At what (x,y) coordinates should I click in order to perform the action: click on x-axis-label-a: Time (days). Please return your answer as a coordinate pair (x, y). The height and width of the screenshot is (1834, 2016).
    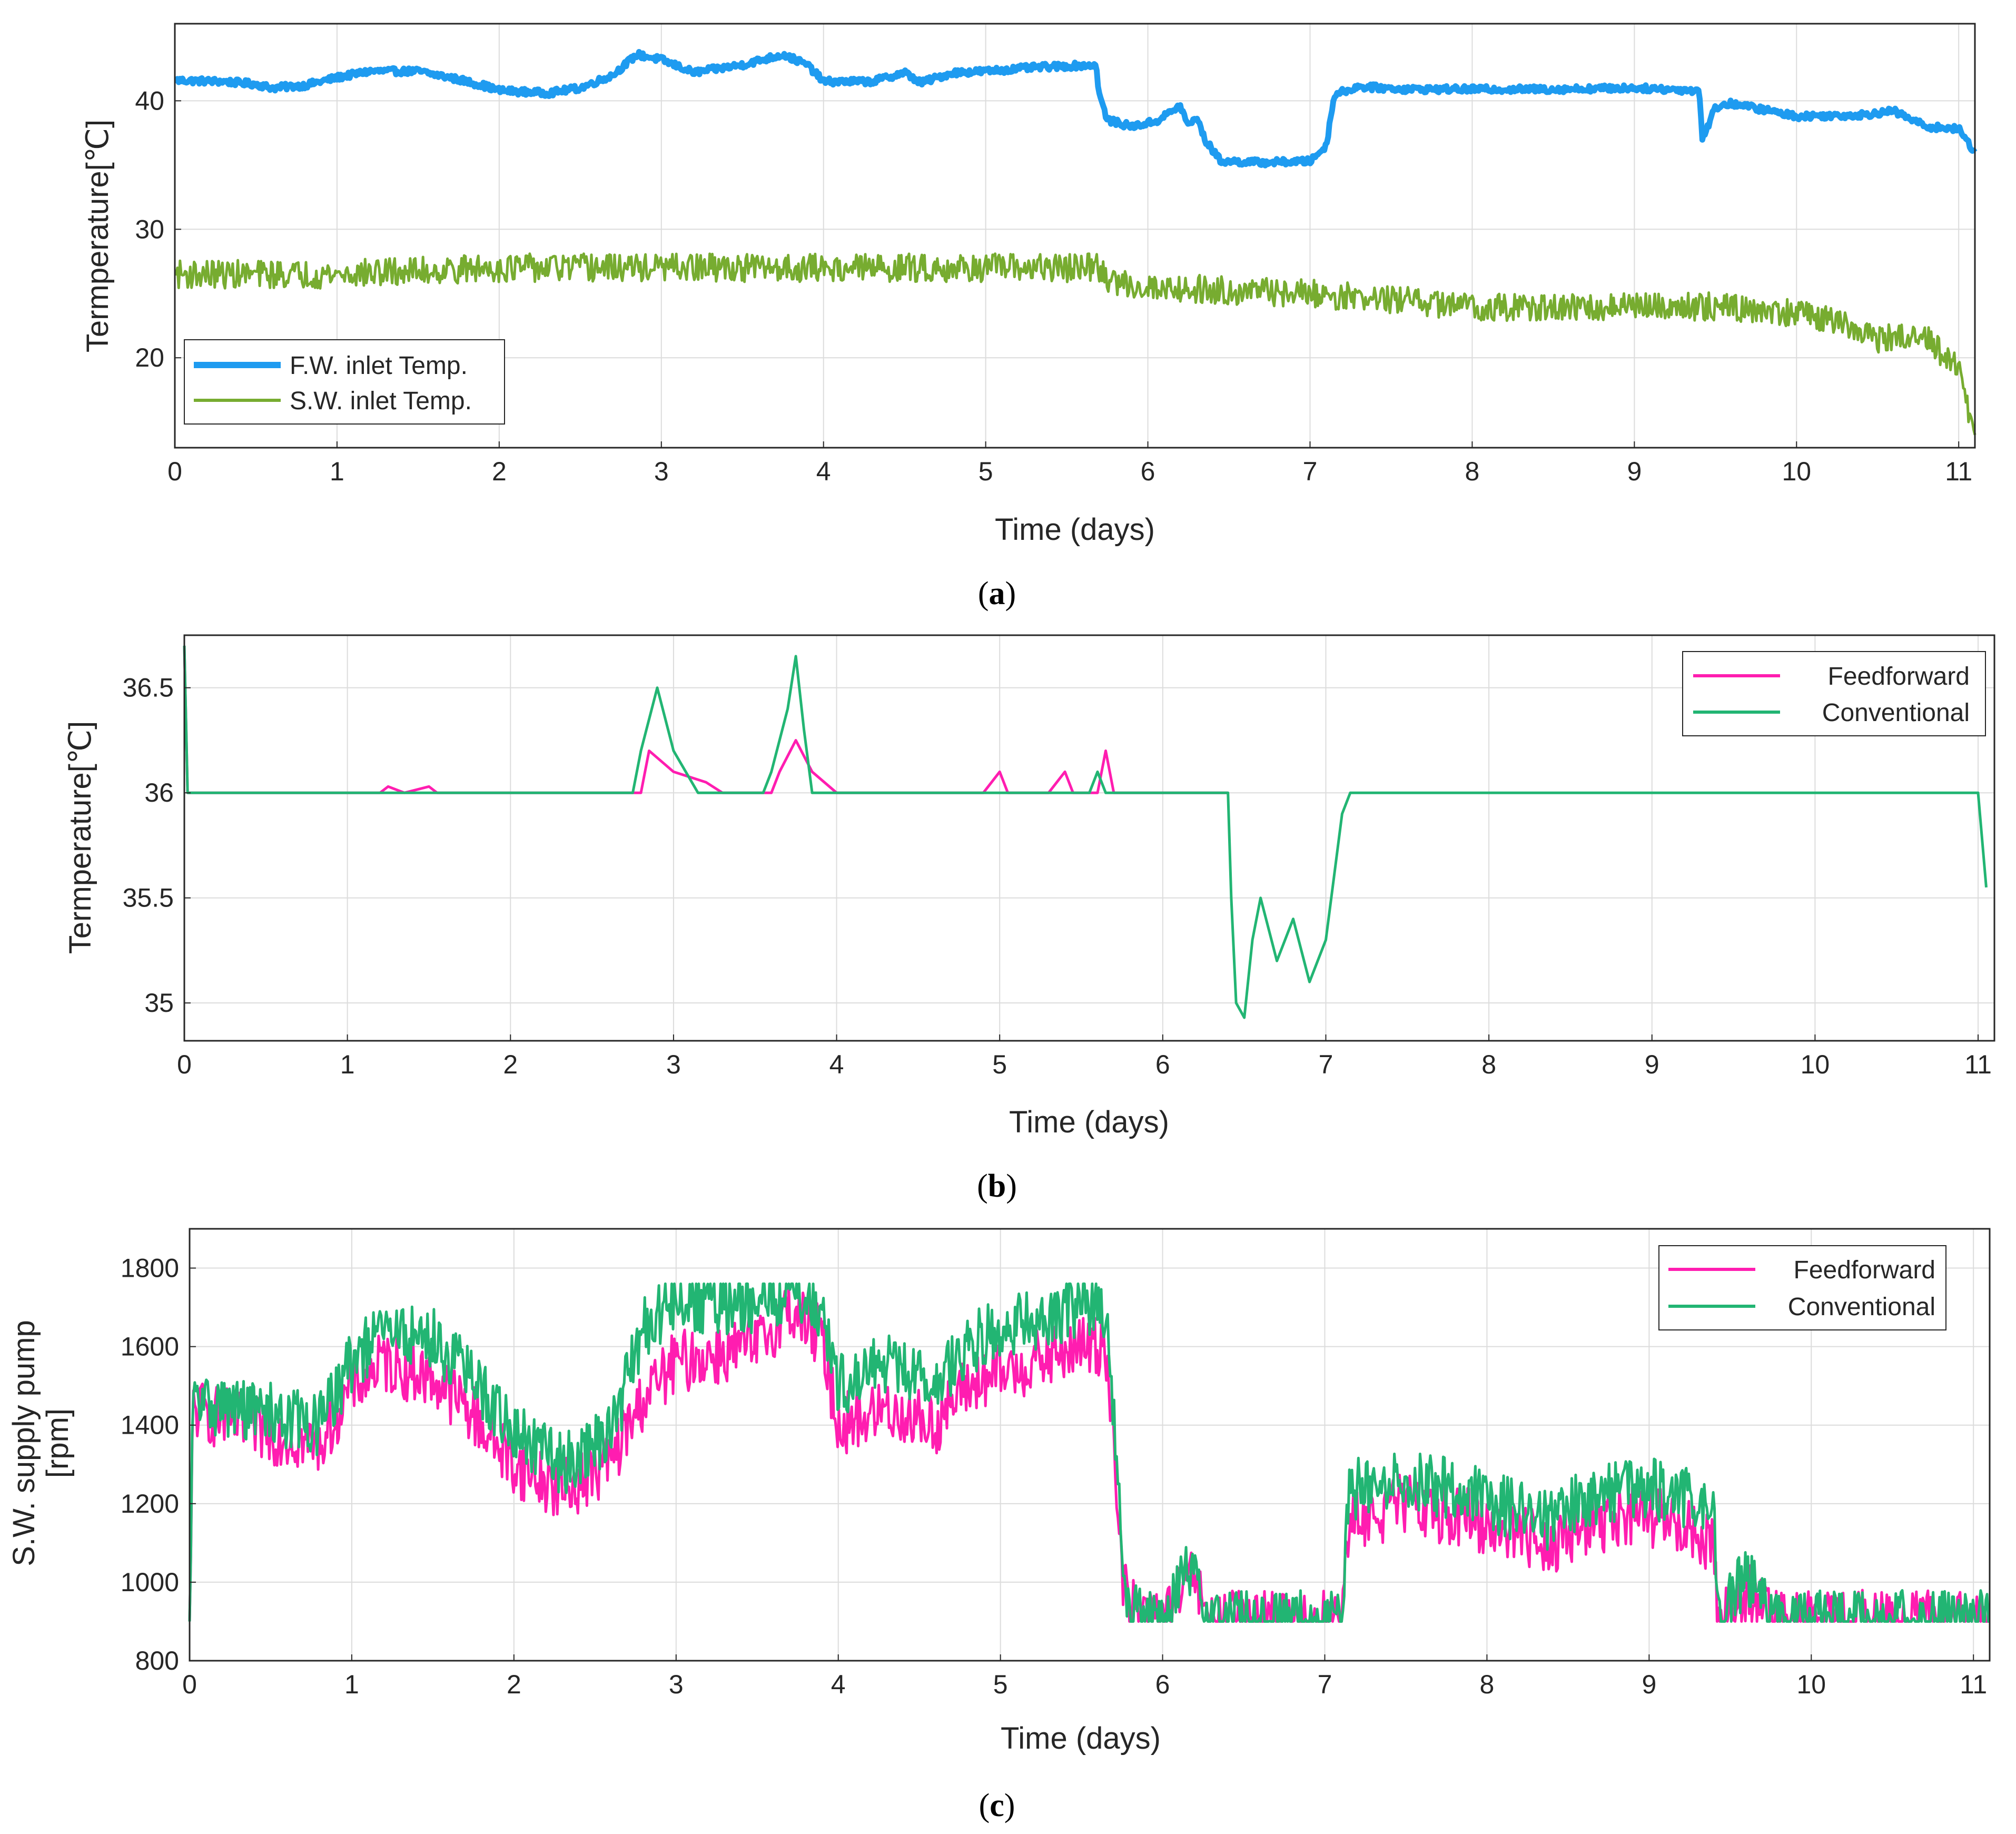
    Looking at the image, I should click on (1075, 529).